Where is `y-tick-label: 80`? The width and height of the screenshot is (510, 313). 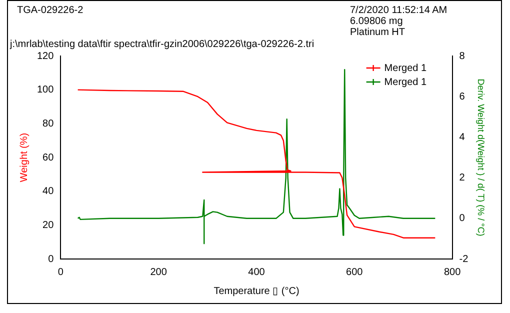 y-tick-label: 80 is located at coordinates (48, 124).